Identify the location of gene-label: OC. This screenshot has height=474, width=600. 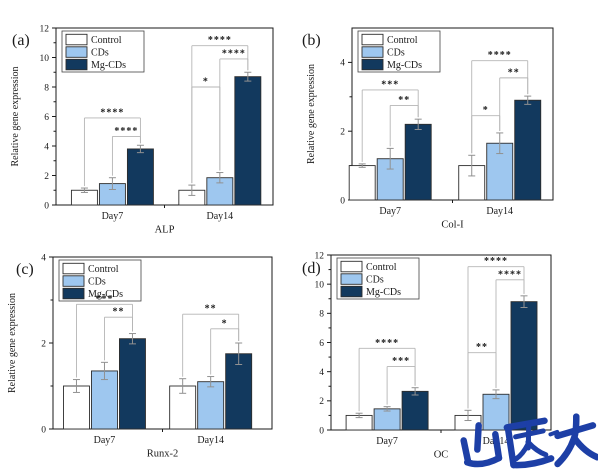
(441, 455).